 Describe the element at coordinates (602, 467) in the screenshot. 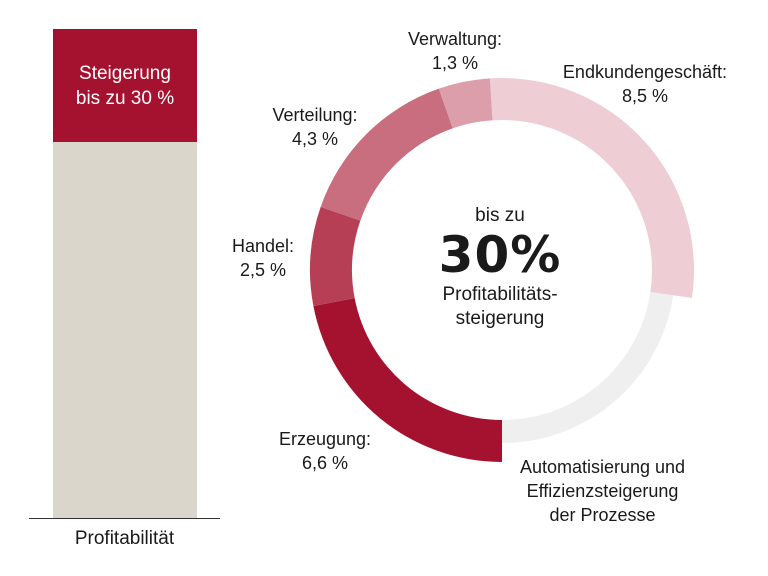

I see `track-label-line1: Automatisierung und` at that location.